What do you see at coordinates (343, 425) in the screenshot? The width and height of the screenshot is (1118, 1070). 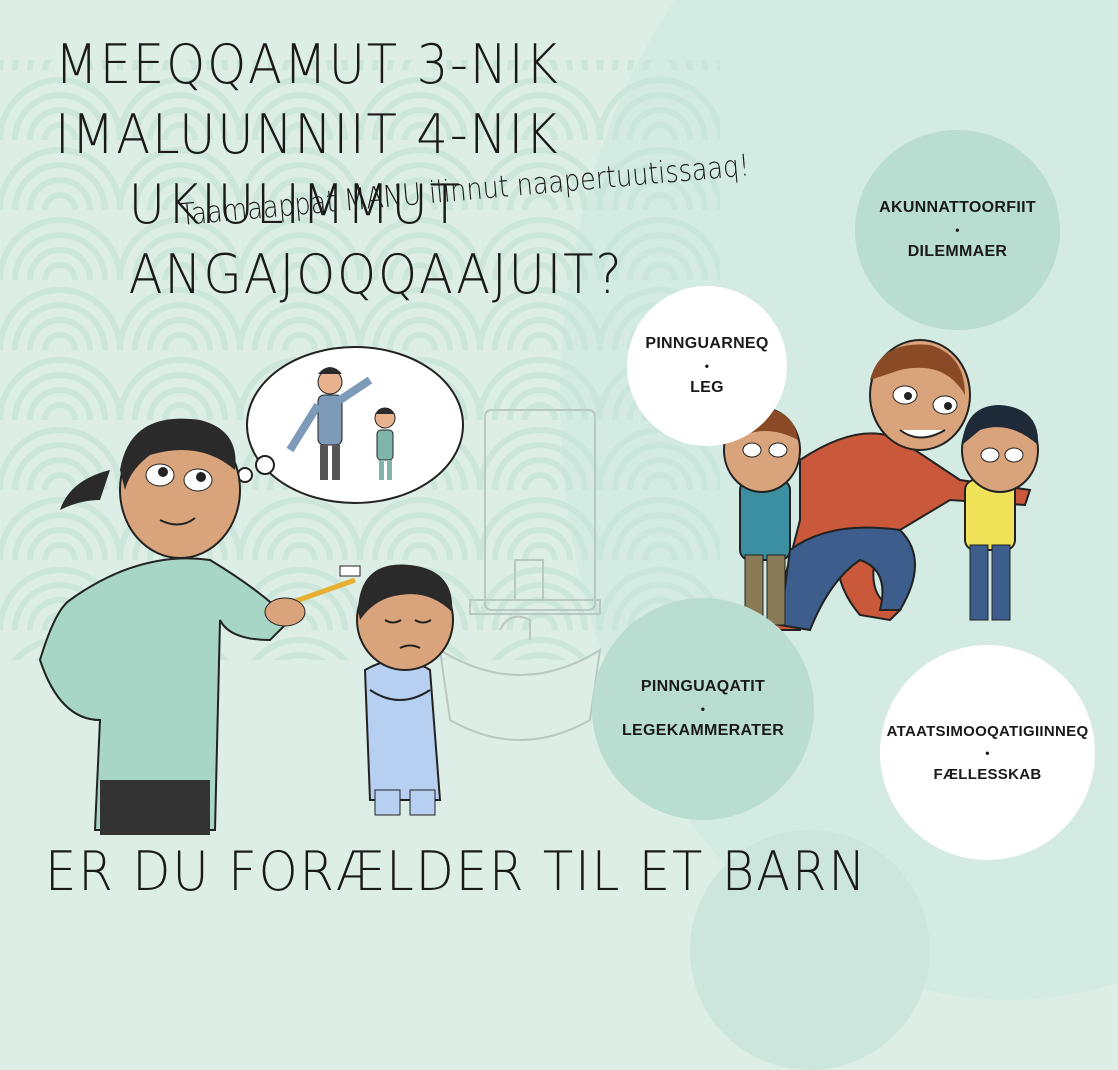 I see `thought-bubble-illustration` at bounding box center [343, 425].